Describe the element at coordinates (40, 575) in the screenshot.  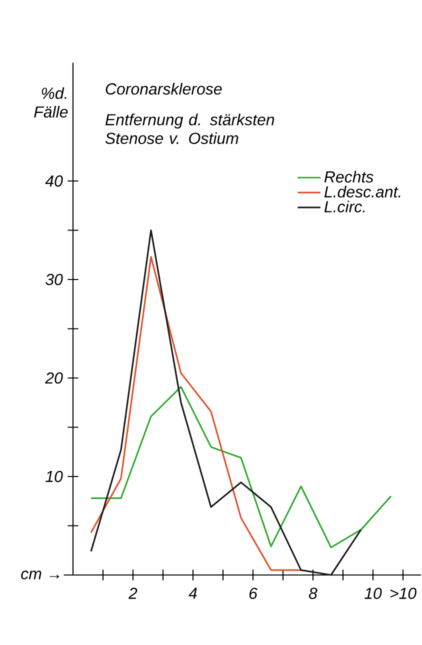
I see `x-axis-title: cm →` at that location.